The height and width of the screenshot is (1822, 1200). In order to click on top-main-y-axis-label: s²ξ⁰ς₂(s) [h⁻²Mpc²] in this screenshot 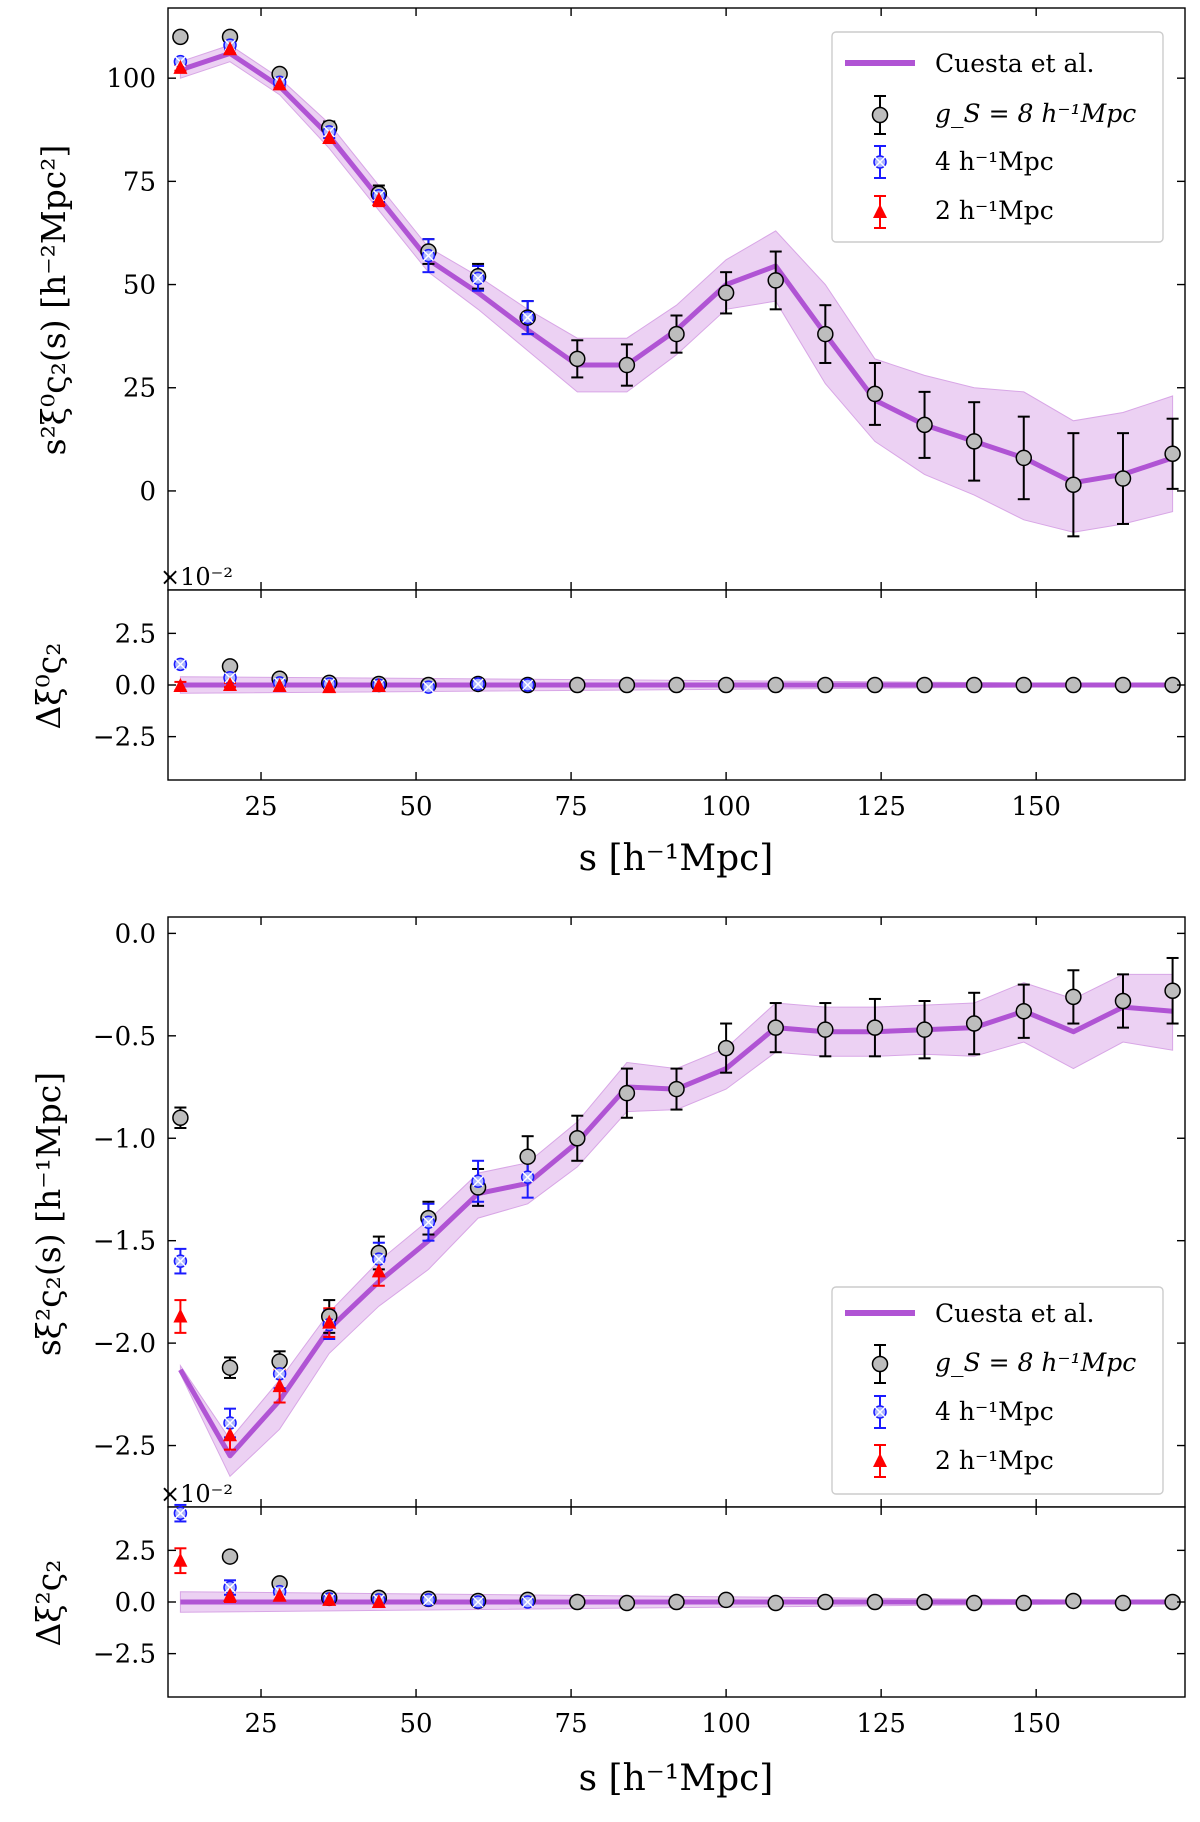, I will do `click(53, 300)`.